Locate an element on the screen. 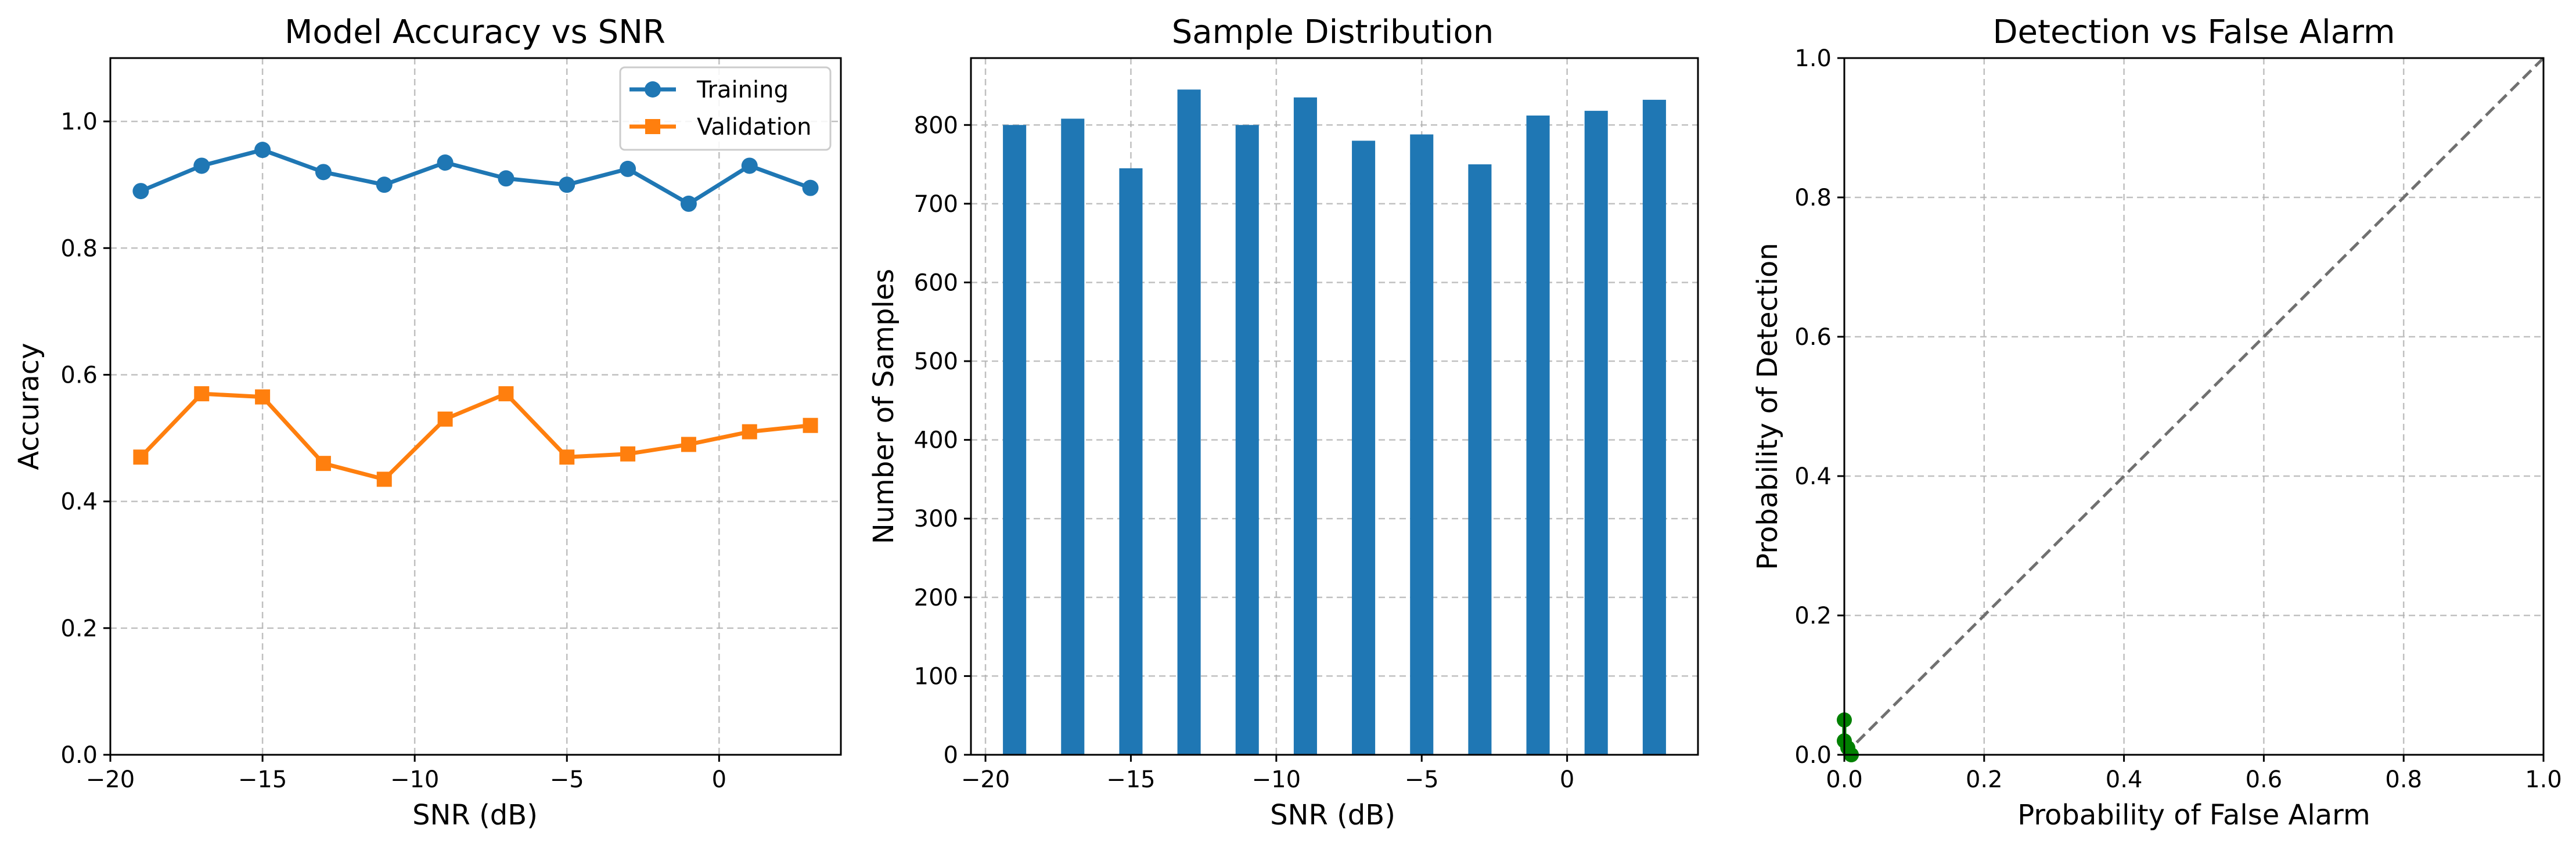  accuracy-x-axis-label: SNR (dB) is located at coordinates (475, 815).